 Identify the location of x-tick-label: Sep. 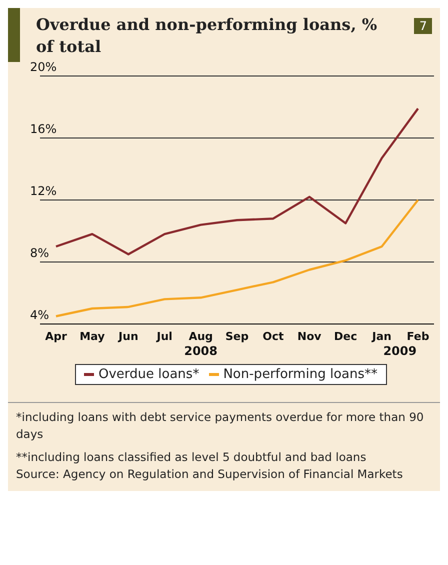
(237, 336).